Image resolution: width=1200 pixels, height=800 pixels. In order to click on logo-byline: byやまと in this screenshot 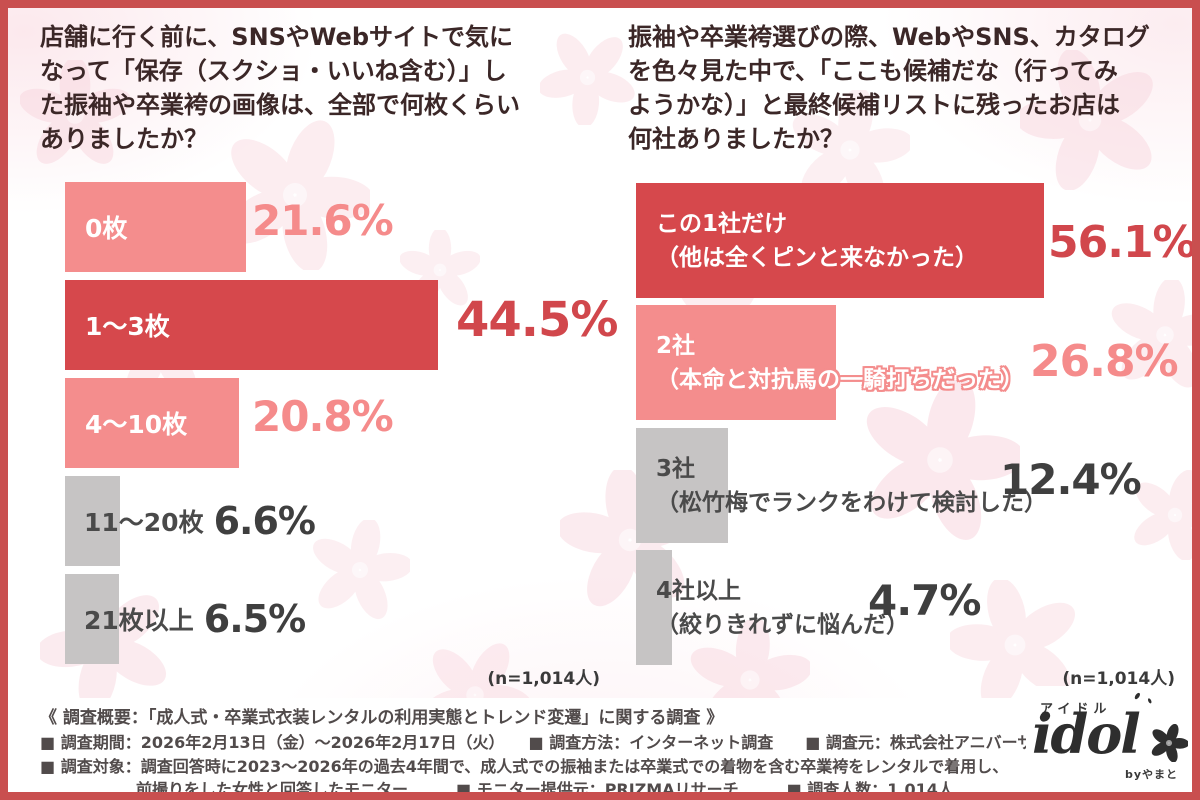, I will do `click(1151, 774)`.